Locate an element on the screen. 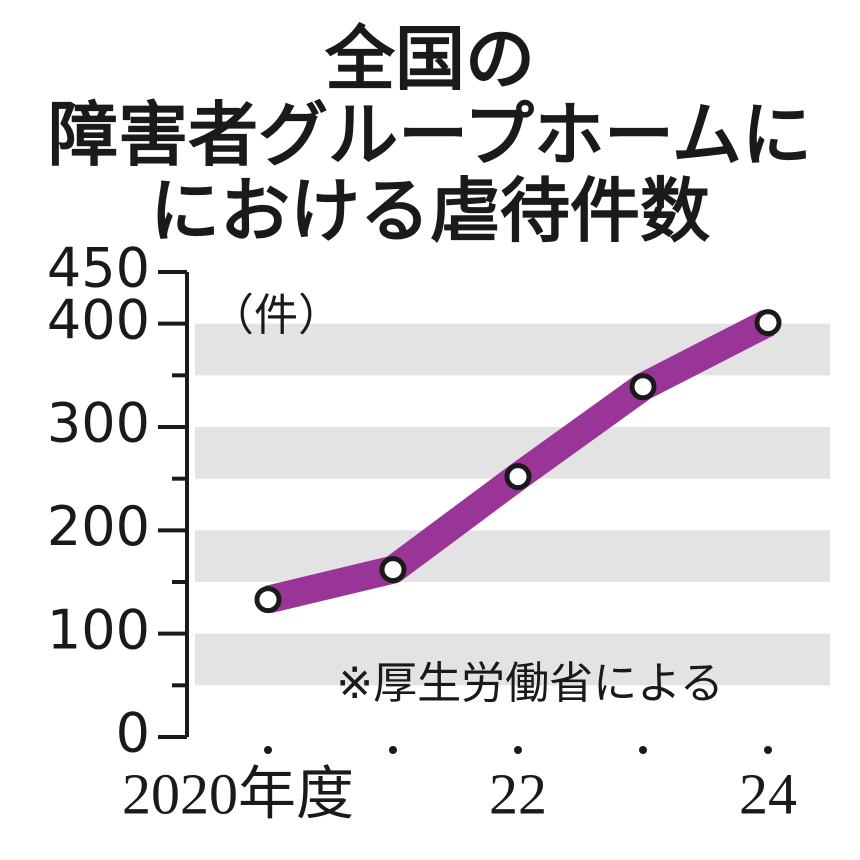 This screenshot has height=860, width=860. y-tick-label: 300 is located at coordinates (98, 423).